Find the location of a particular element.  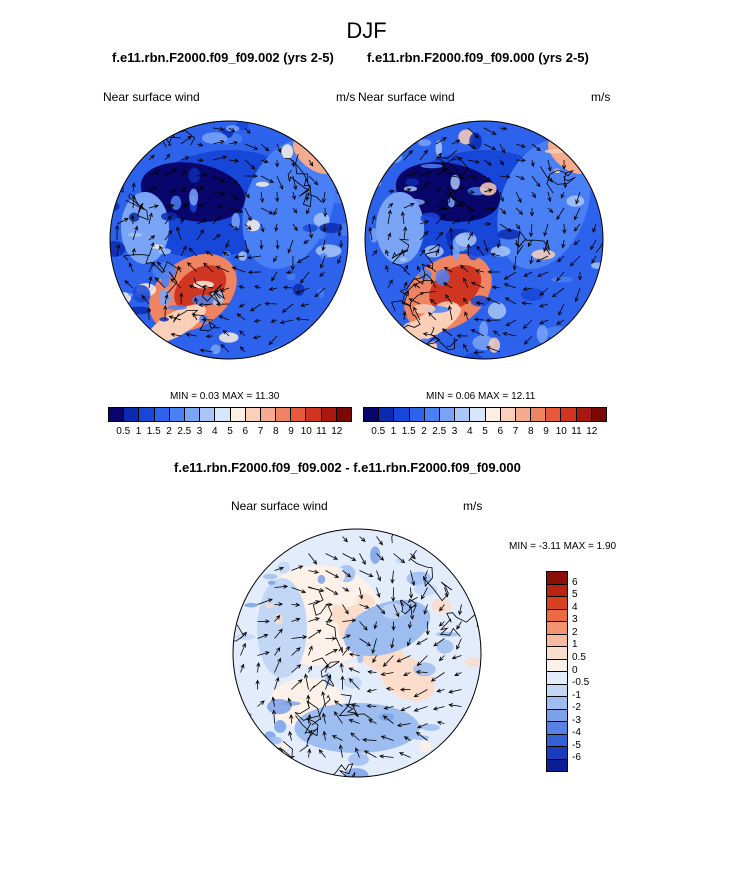

left-colorbar-tick-label: 11 is located at coordinates (321, 431).